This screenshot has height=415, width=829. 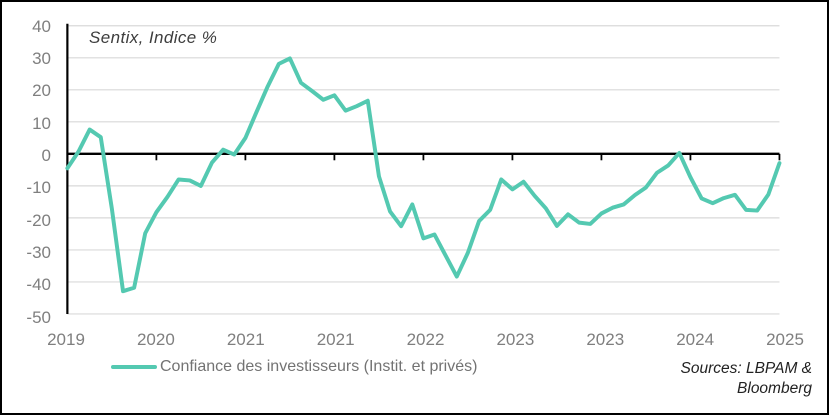 What do you see at coordinates (774, 388) in the screenshot?
I see `source-note-line2: Bloomberg` at bounding box center [774, 388].